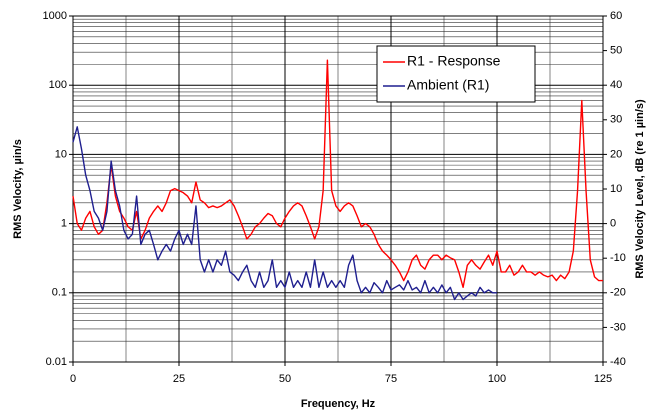 This screenshot has width=651, height=414. What do you see at coordinates (616, 189) in the screenshot?
I see `y2-tick-label: 10` at bounding box center [616, 189].